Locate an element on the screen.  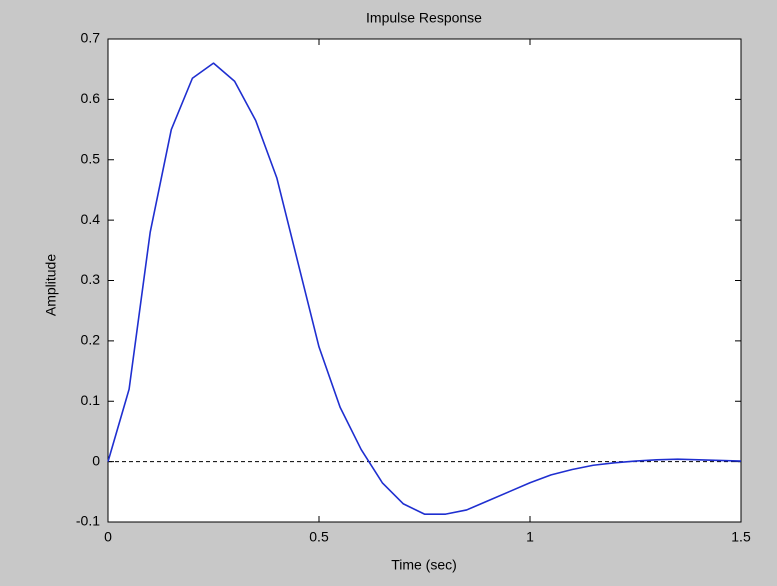
x-tick-label: 0 is located at coordinates (108, 537).